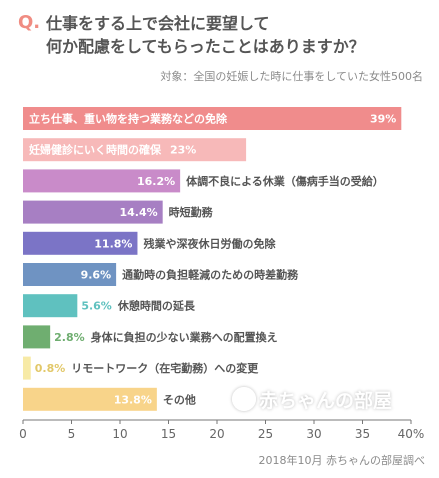 The width and height of the screenshot is (439, 478). I want to click on bar-value-label-1: 39%, so click(383, 119).